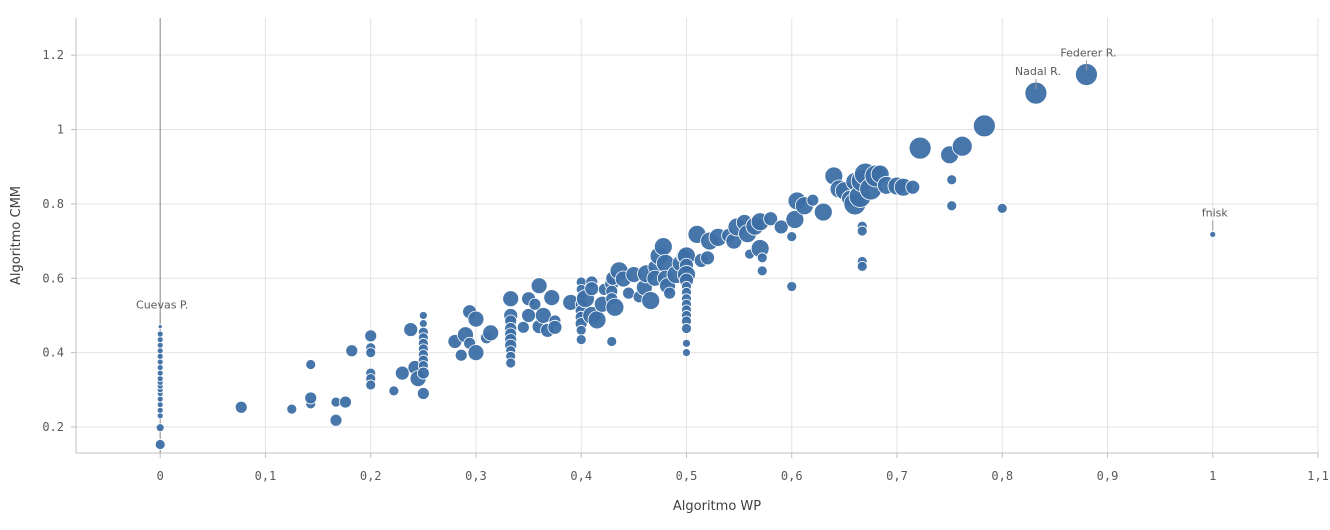 The height and width of the screenshot is (530, 1330). Describe the element at coordinates (60, 130) in the screenshot. I see `y-tick-label: 1` at that location.